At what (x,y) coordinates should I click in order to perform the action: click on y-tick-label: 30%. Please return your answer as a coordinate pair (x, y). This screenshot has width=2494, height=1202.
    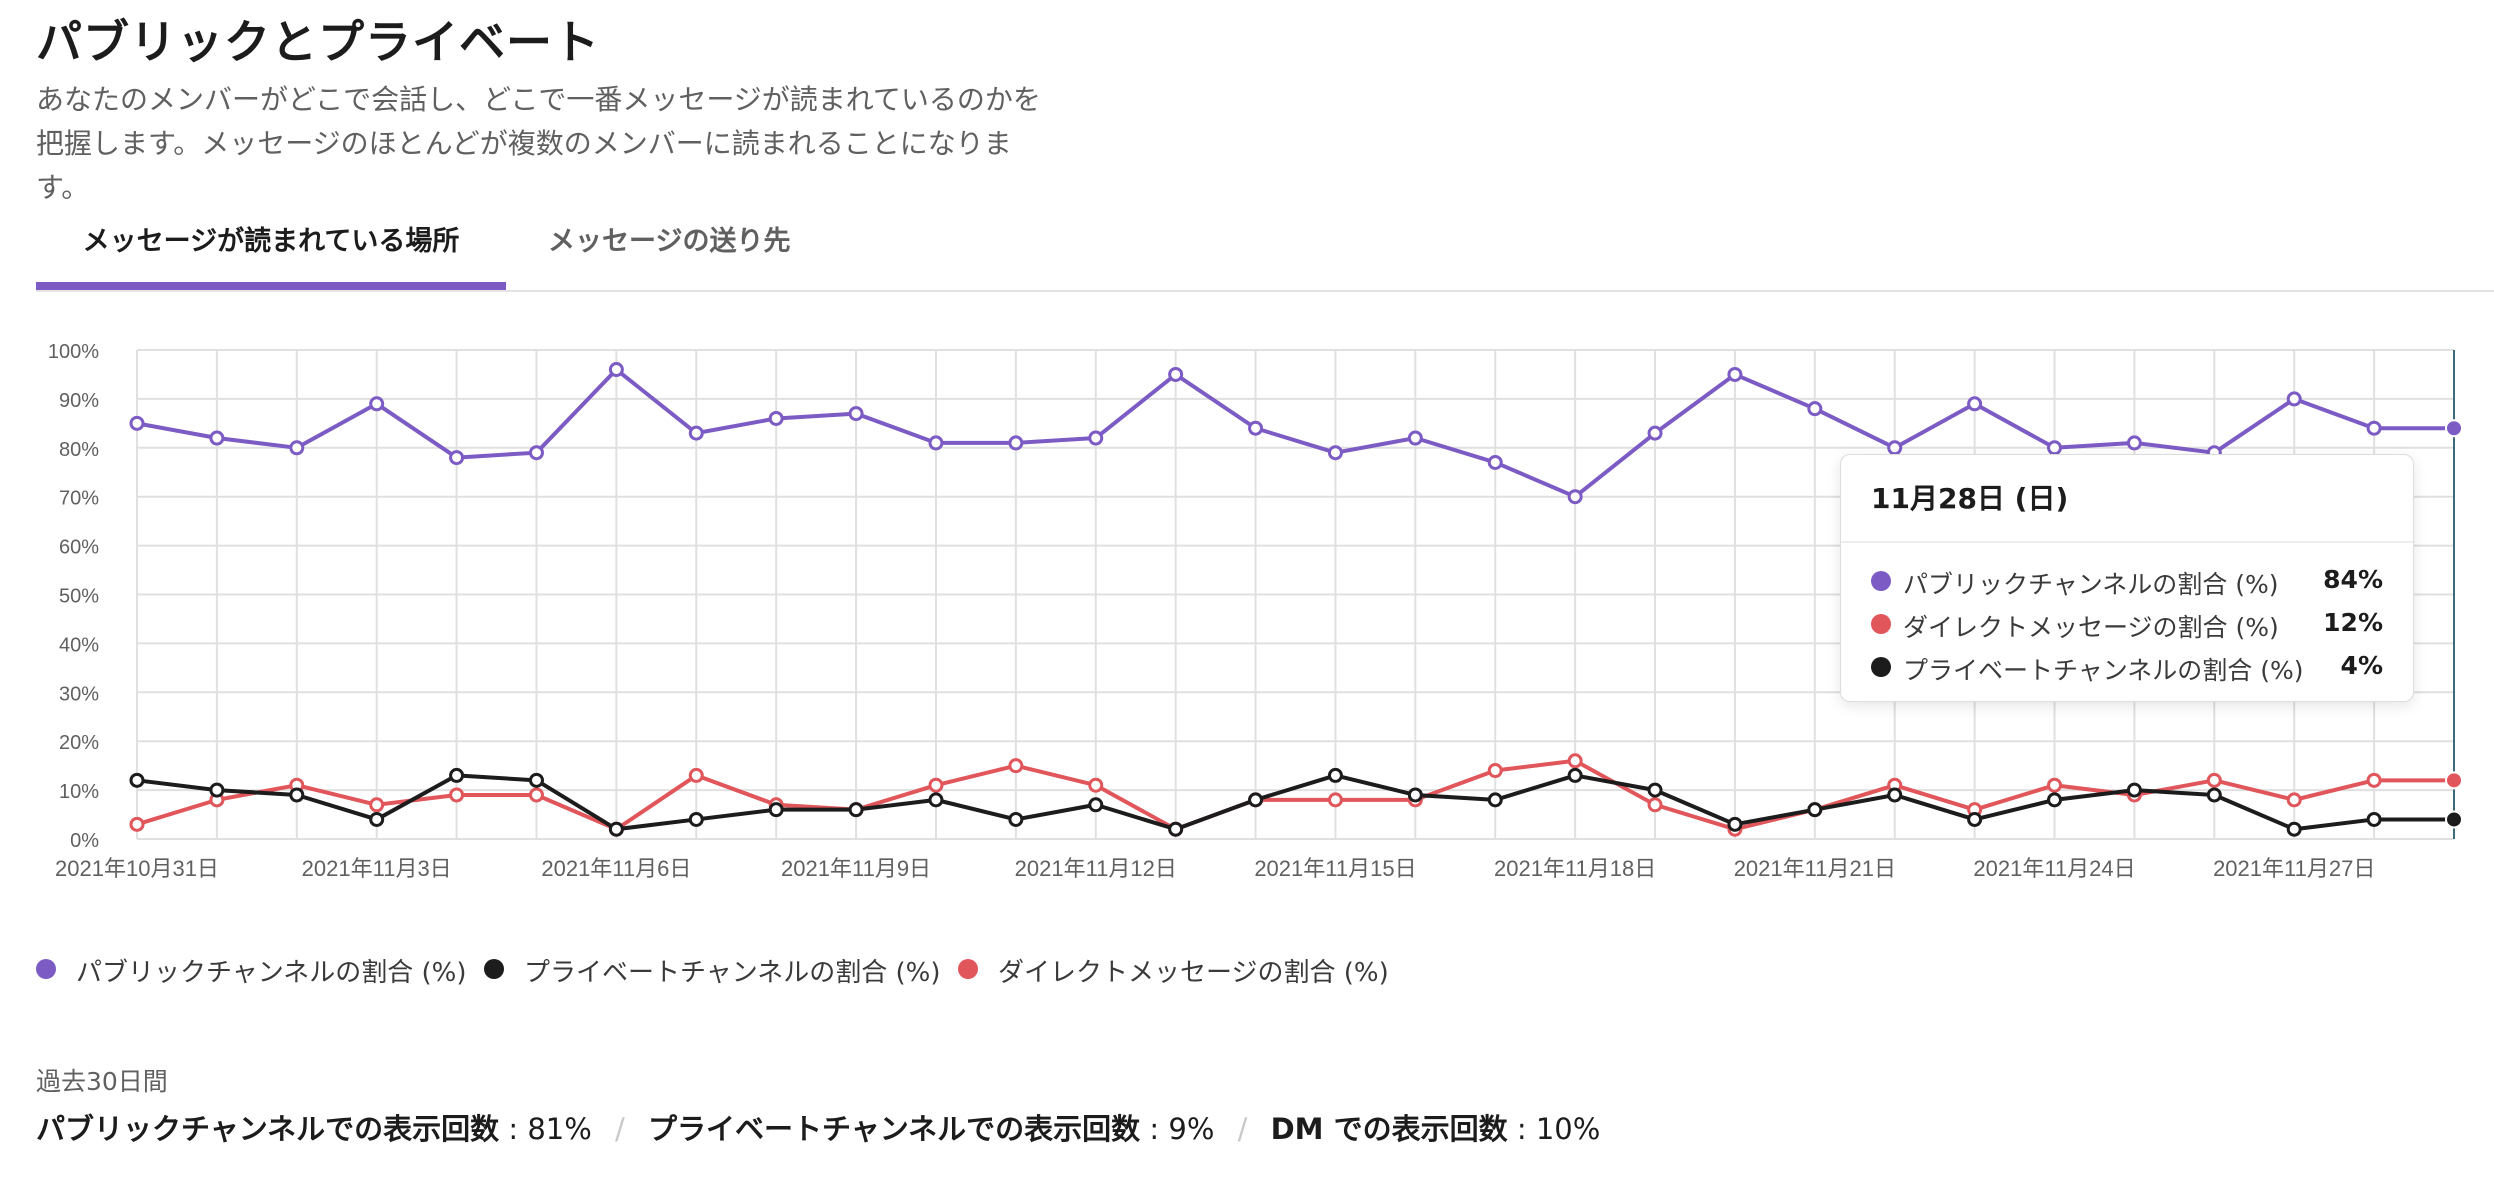
    Looking at the image, I should click on (79, 694).